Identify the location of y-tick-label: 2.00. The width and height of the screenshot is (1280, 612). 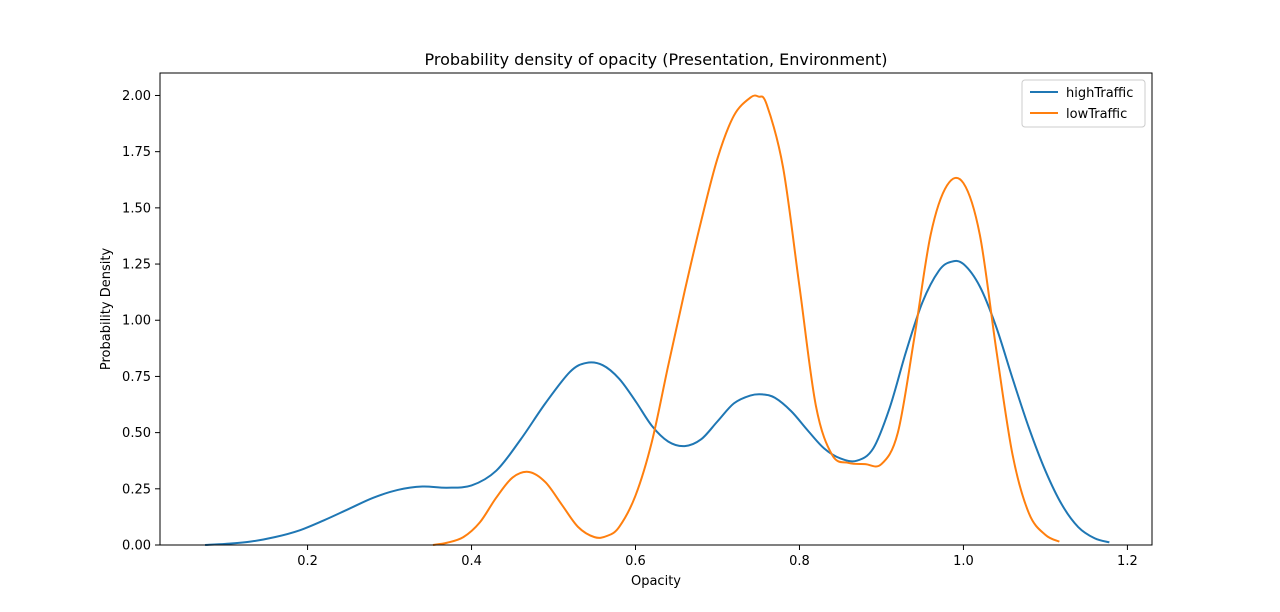
(136, 96).